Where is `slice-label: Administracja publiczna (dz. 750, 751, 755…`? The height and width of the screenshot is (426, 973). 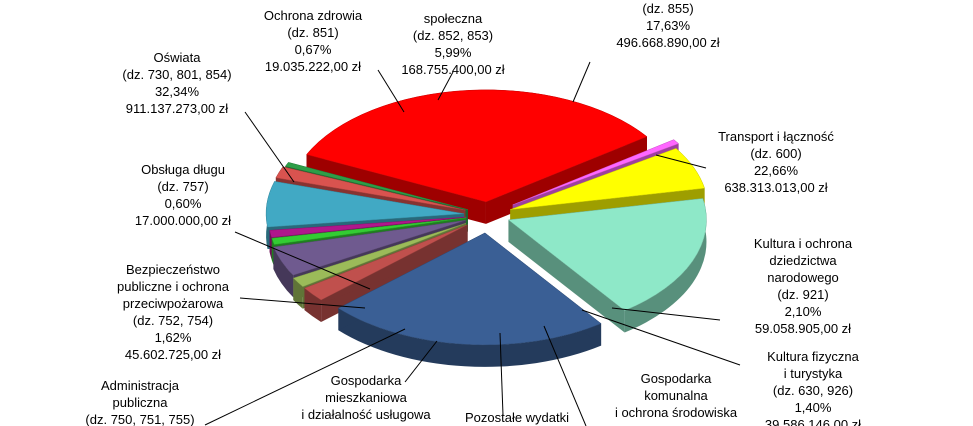
slice-label: Administracja publiczna (dz. 750, 751, 755… is located at coordinates (139, 402).